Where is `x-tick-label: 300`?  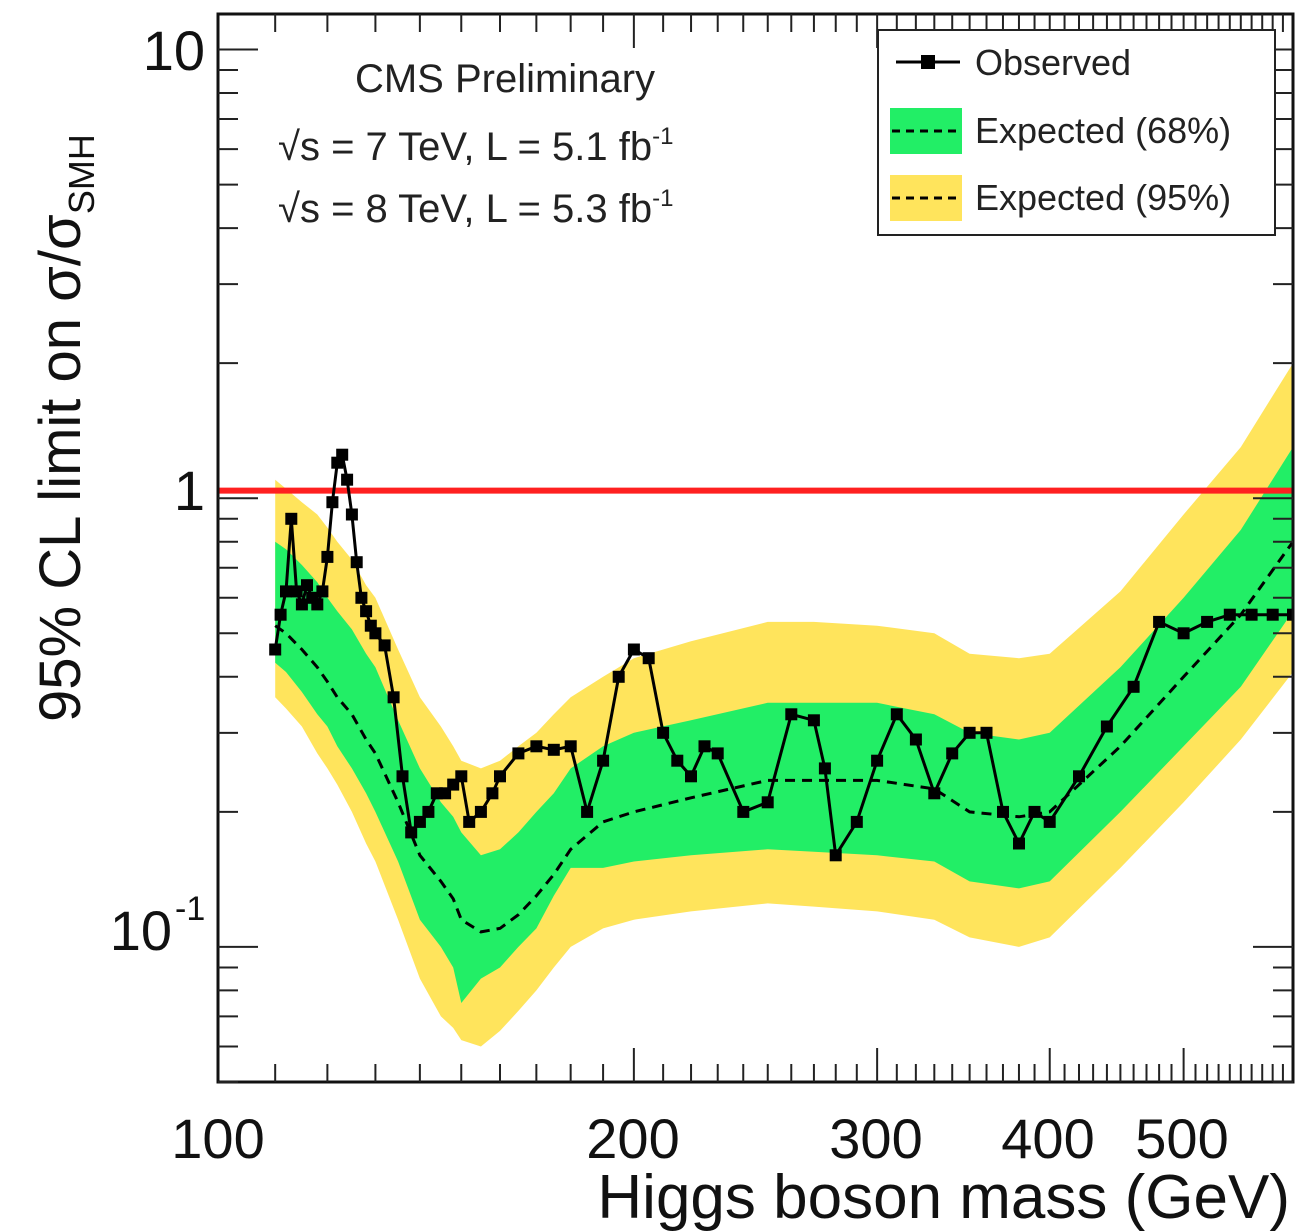 x-tick-label: 300 is located at coordinates (875, 1138).